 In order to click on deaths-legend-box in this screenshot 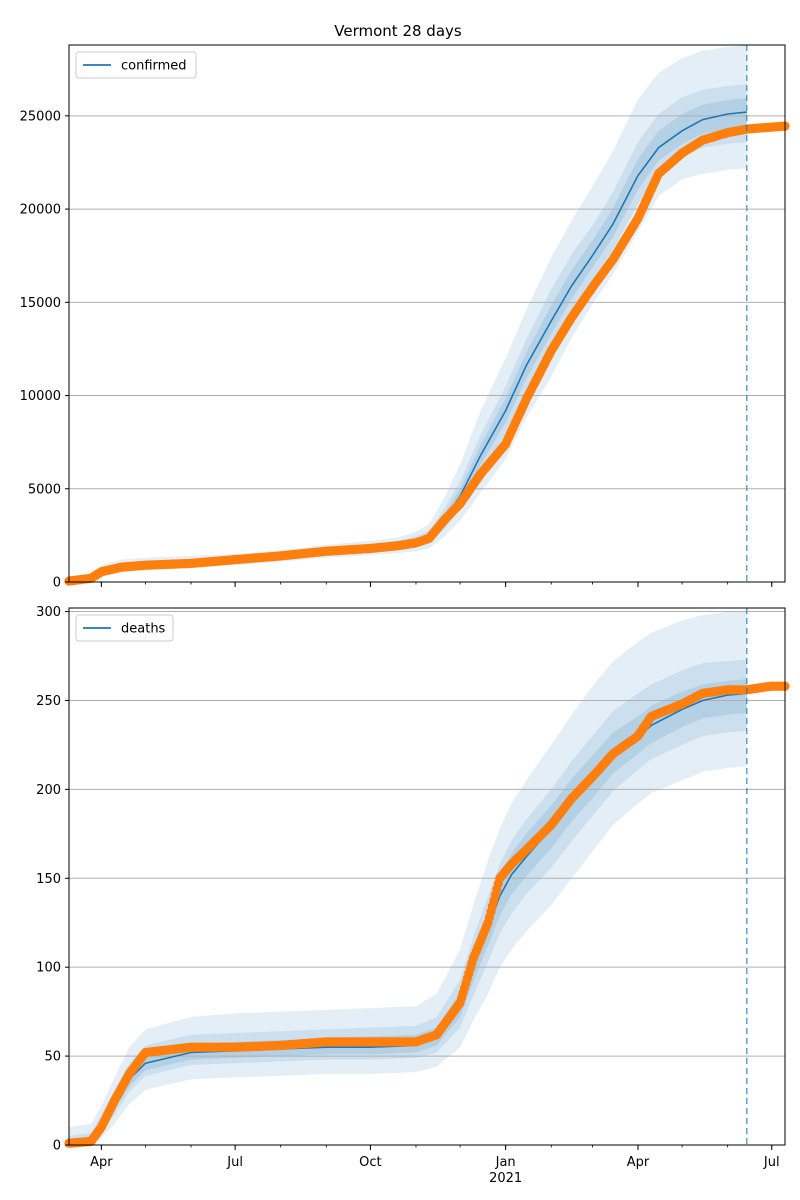, I will do `click(124, 628)`.